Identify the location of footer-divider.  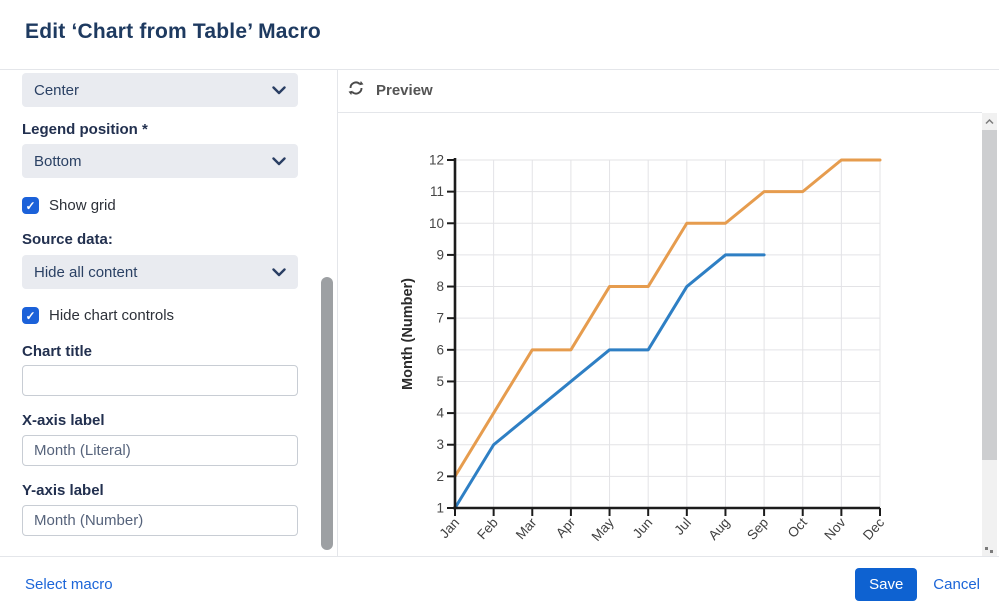
(499, 556).